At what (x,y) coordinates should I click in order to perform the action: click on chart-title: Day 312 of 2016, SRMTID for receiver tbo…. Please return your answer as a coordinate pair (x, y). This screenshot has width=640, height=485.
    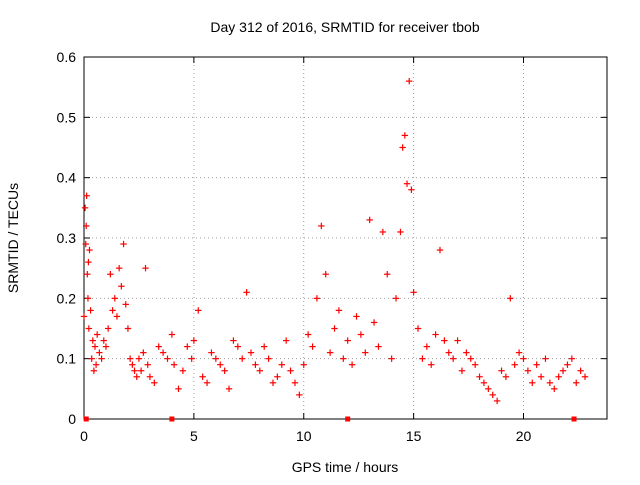
    Looking at the image, I should click on (344, 27).